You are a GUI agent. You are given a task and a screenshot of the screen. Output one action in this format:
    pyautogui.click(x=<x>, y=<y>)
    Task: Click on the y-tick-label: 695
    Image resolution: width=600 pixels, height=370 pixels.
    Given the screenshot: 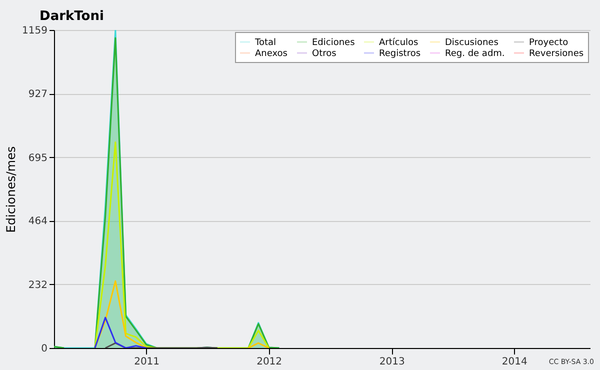 What is the action you would take?
    pyautogui.click(x=38, y=158)
    